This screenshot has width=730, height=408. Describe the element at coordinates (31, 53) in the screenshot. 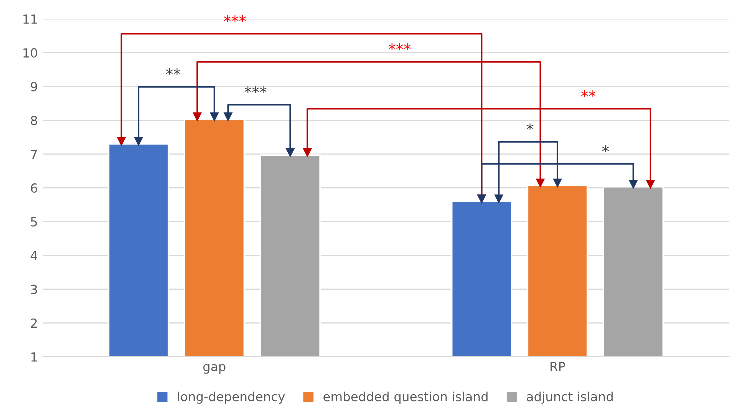

I see `y-tick-label: 10` at that location.